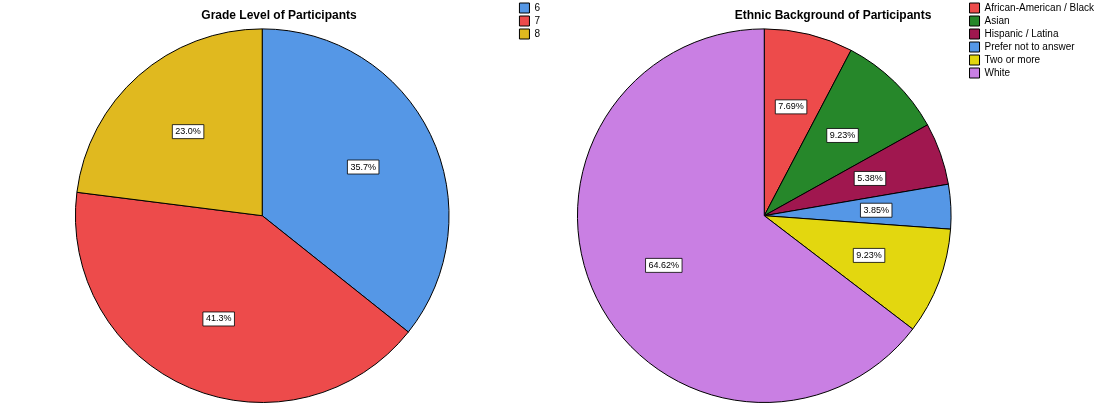  Describe the element at coordinates (218, 318) in the screenshot. I see `data-label: 41.3%` at that location.